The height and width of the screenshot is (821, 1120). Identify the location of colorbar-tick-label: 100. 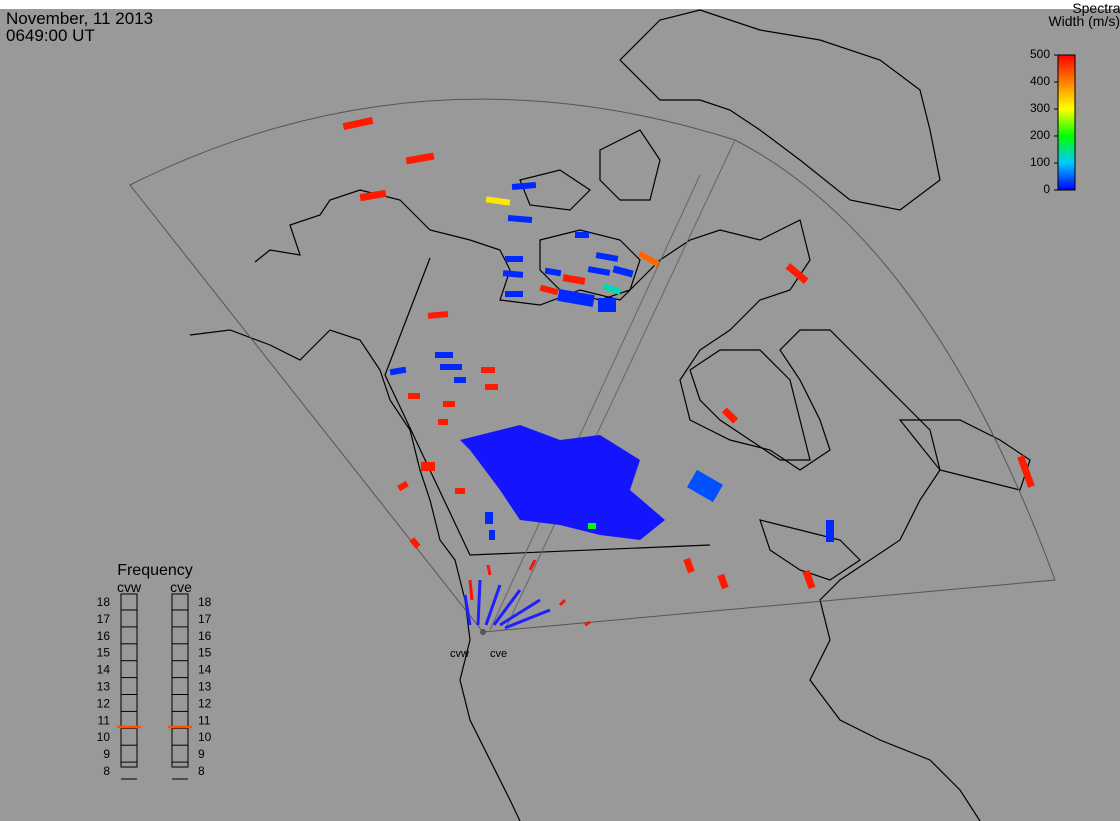
(1040, 162).